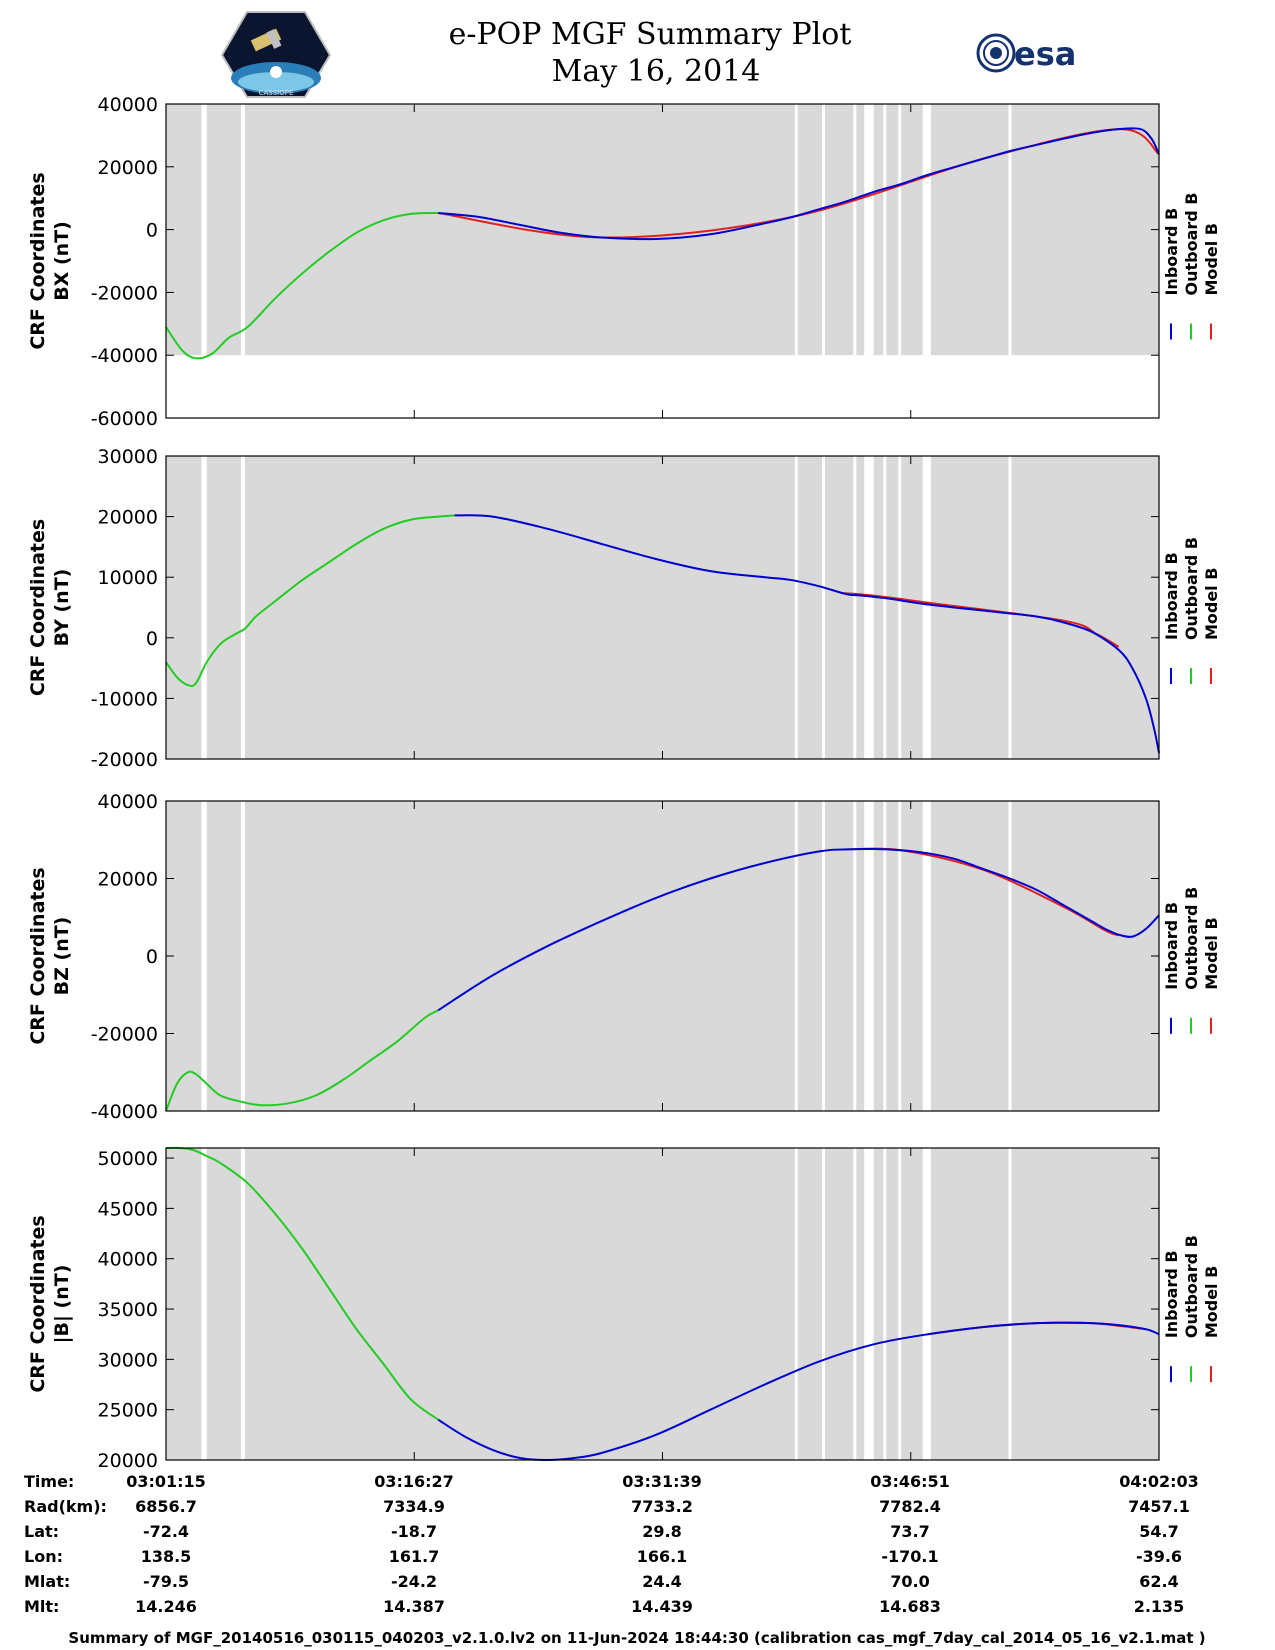 The width and height of the screenshot is (1275, 1650). Describe the element at coordinates (62, 261) in the screenshot. I see `y-axis-label-line2: BX (nT)` at that location.